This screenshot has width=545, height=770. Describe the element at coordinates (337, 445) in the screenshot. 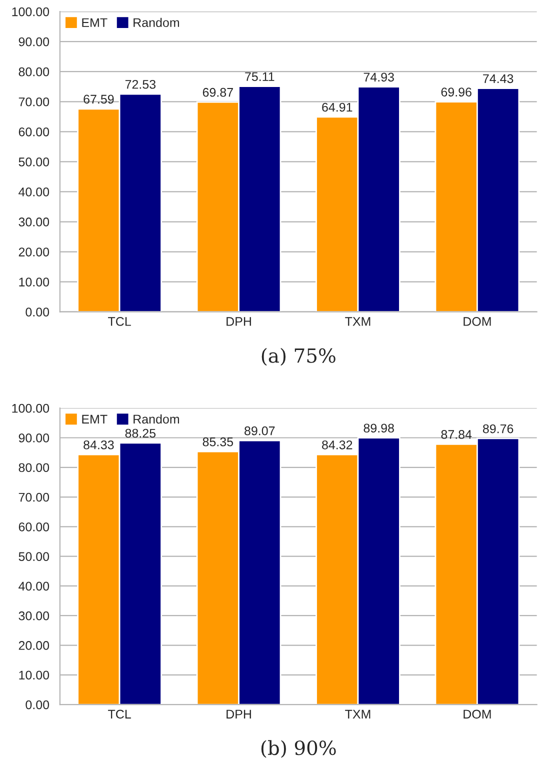

I see `data-label: 84.32` at that location.